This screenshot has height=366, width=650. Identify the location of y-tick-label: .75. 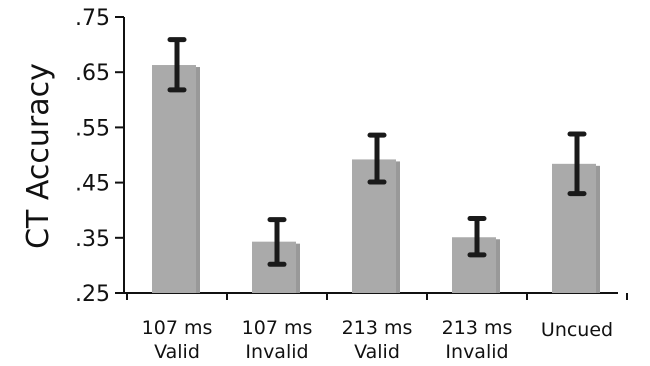
(92, 18).